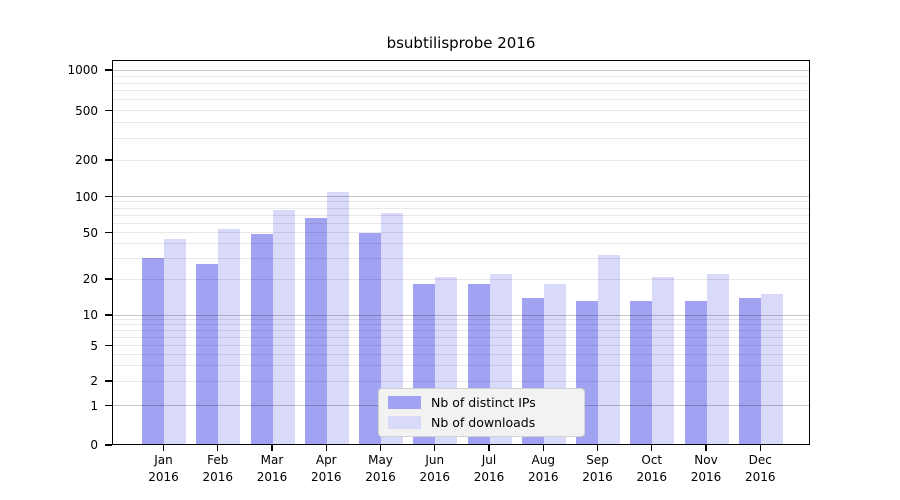 This screenshot has height=500, width=900. I want to click on x-tick-label: Oct 2016, so click(652, 469).